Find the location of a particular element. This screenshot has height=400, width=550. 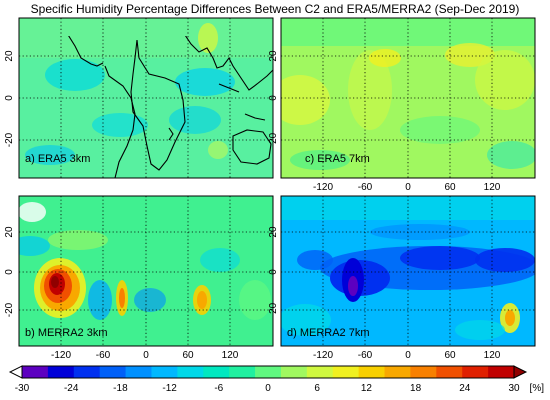

x-tick-d-minus-120: -120 is located at coordinates (323, 355).